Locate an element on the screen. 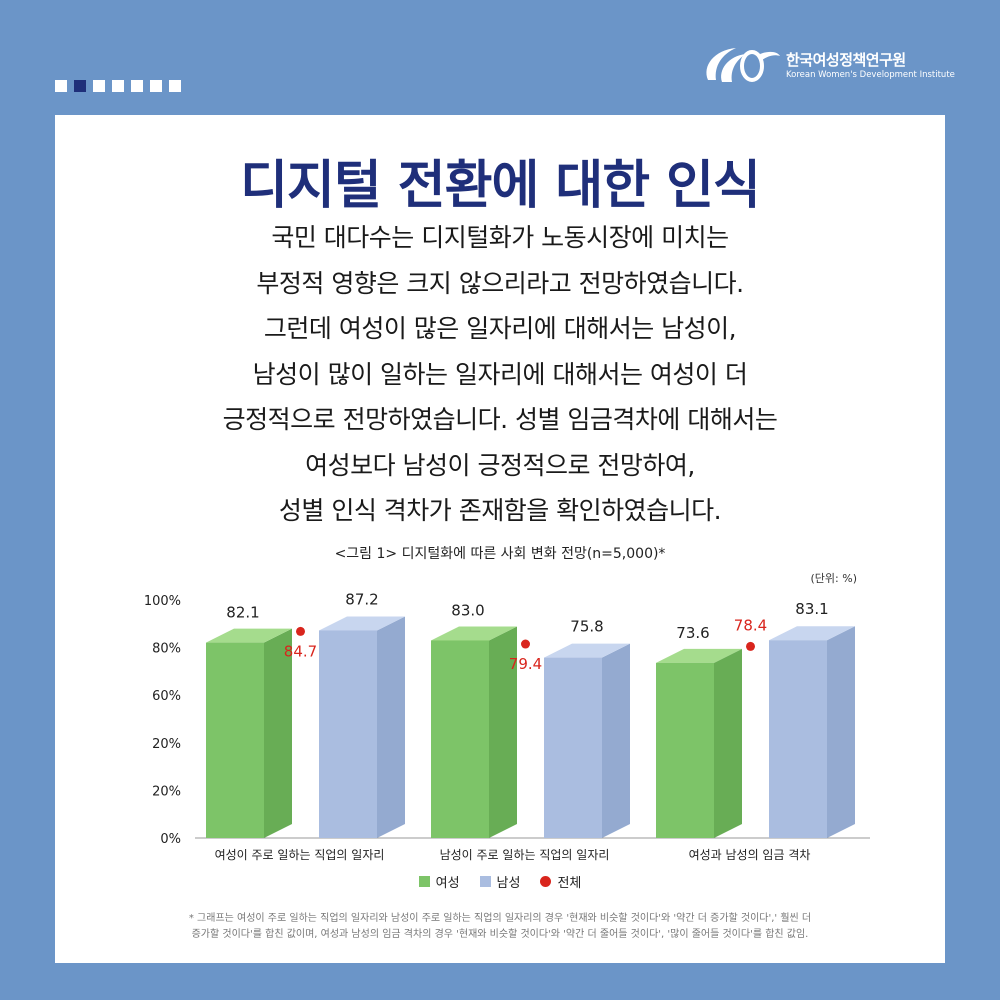  data-label-total: 84.7 is located at coordinates (300, 651).